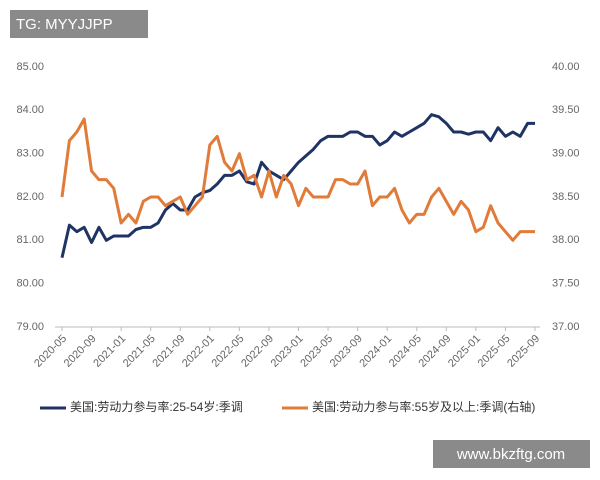  Describe the element at coordinates (156, 406) in the screenshot. I see `legend-label: 美国:劳动力参与率:25-54岁:季调` at that location.